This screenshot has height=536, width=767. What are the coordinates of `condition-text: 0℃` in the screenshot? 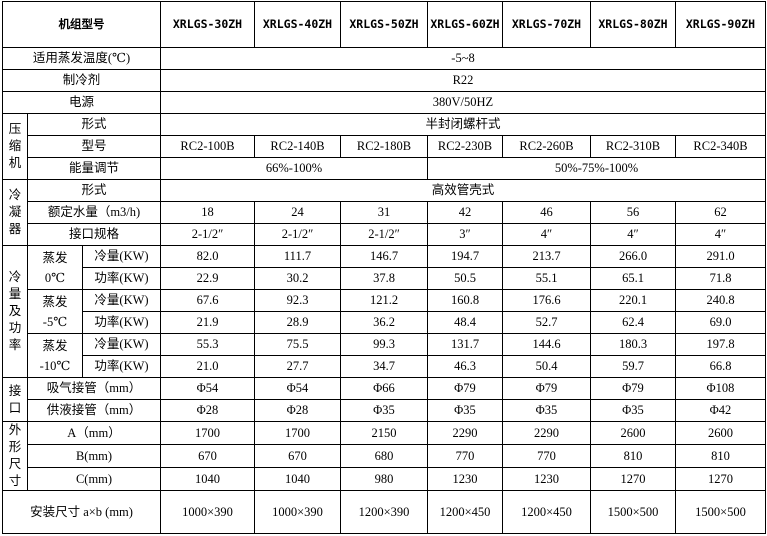 It's located at (55, 277).